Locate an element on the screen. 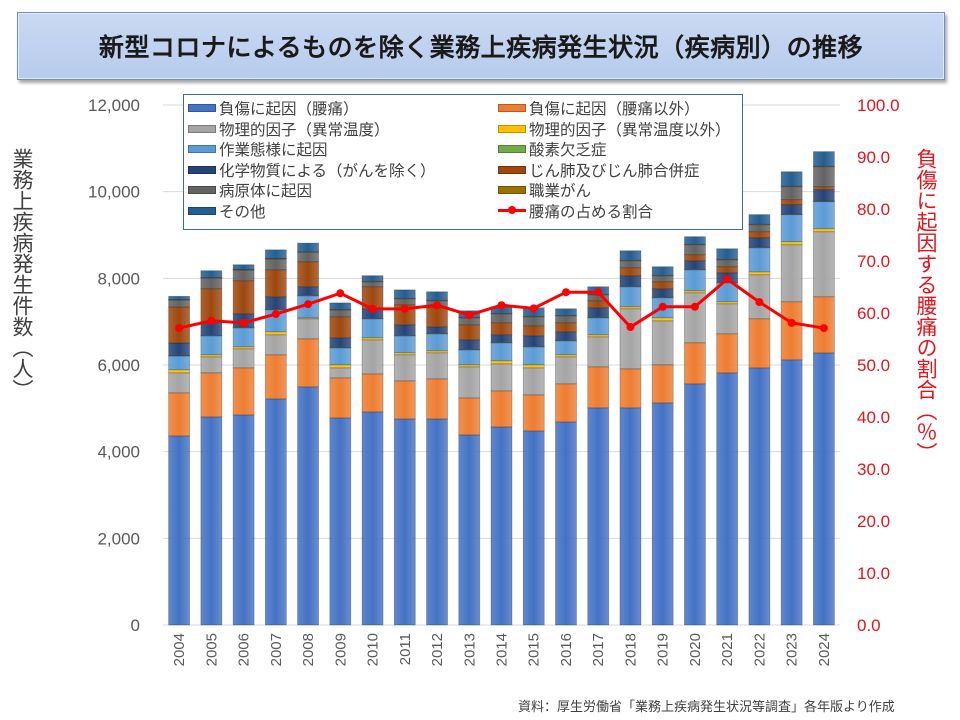 Image resolution: width=960 pixels, height=720 pixels. y2-tick-label: 60.0 is located at coordinates (873, 313).